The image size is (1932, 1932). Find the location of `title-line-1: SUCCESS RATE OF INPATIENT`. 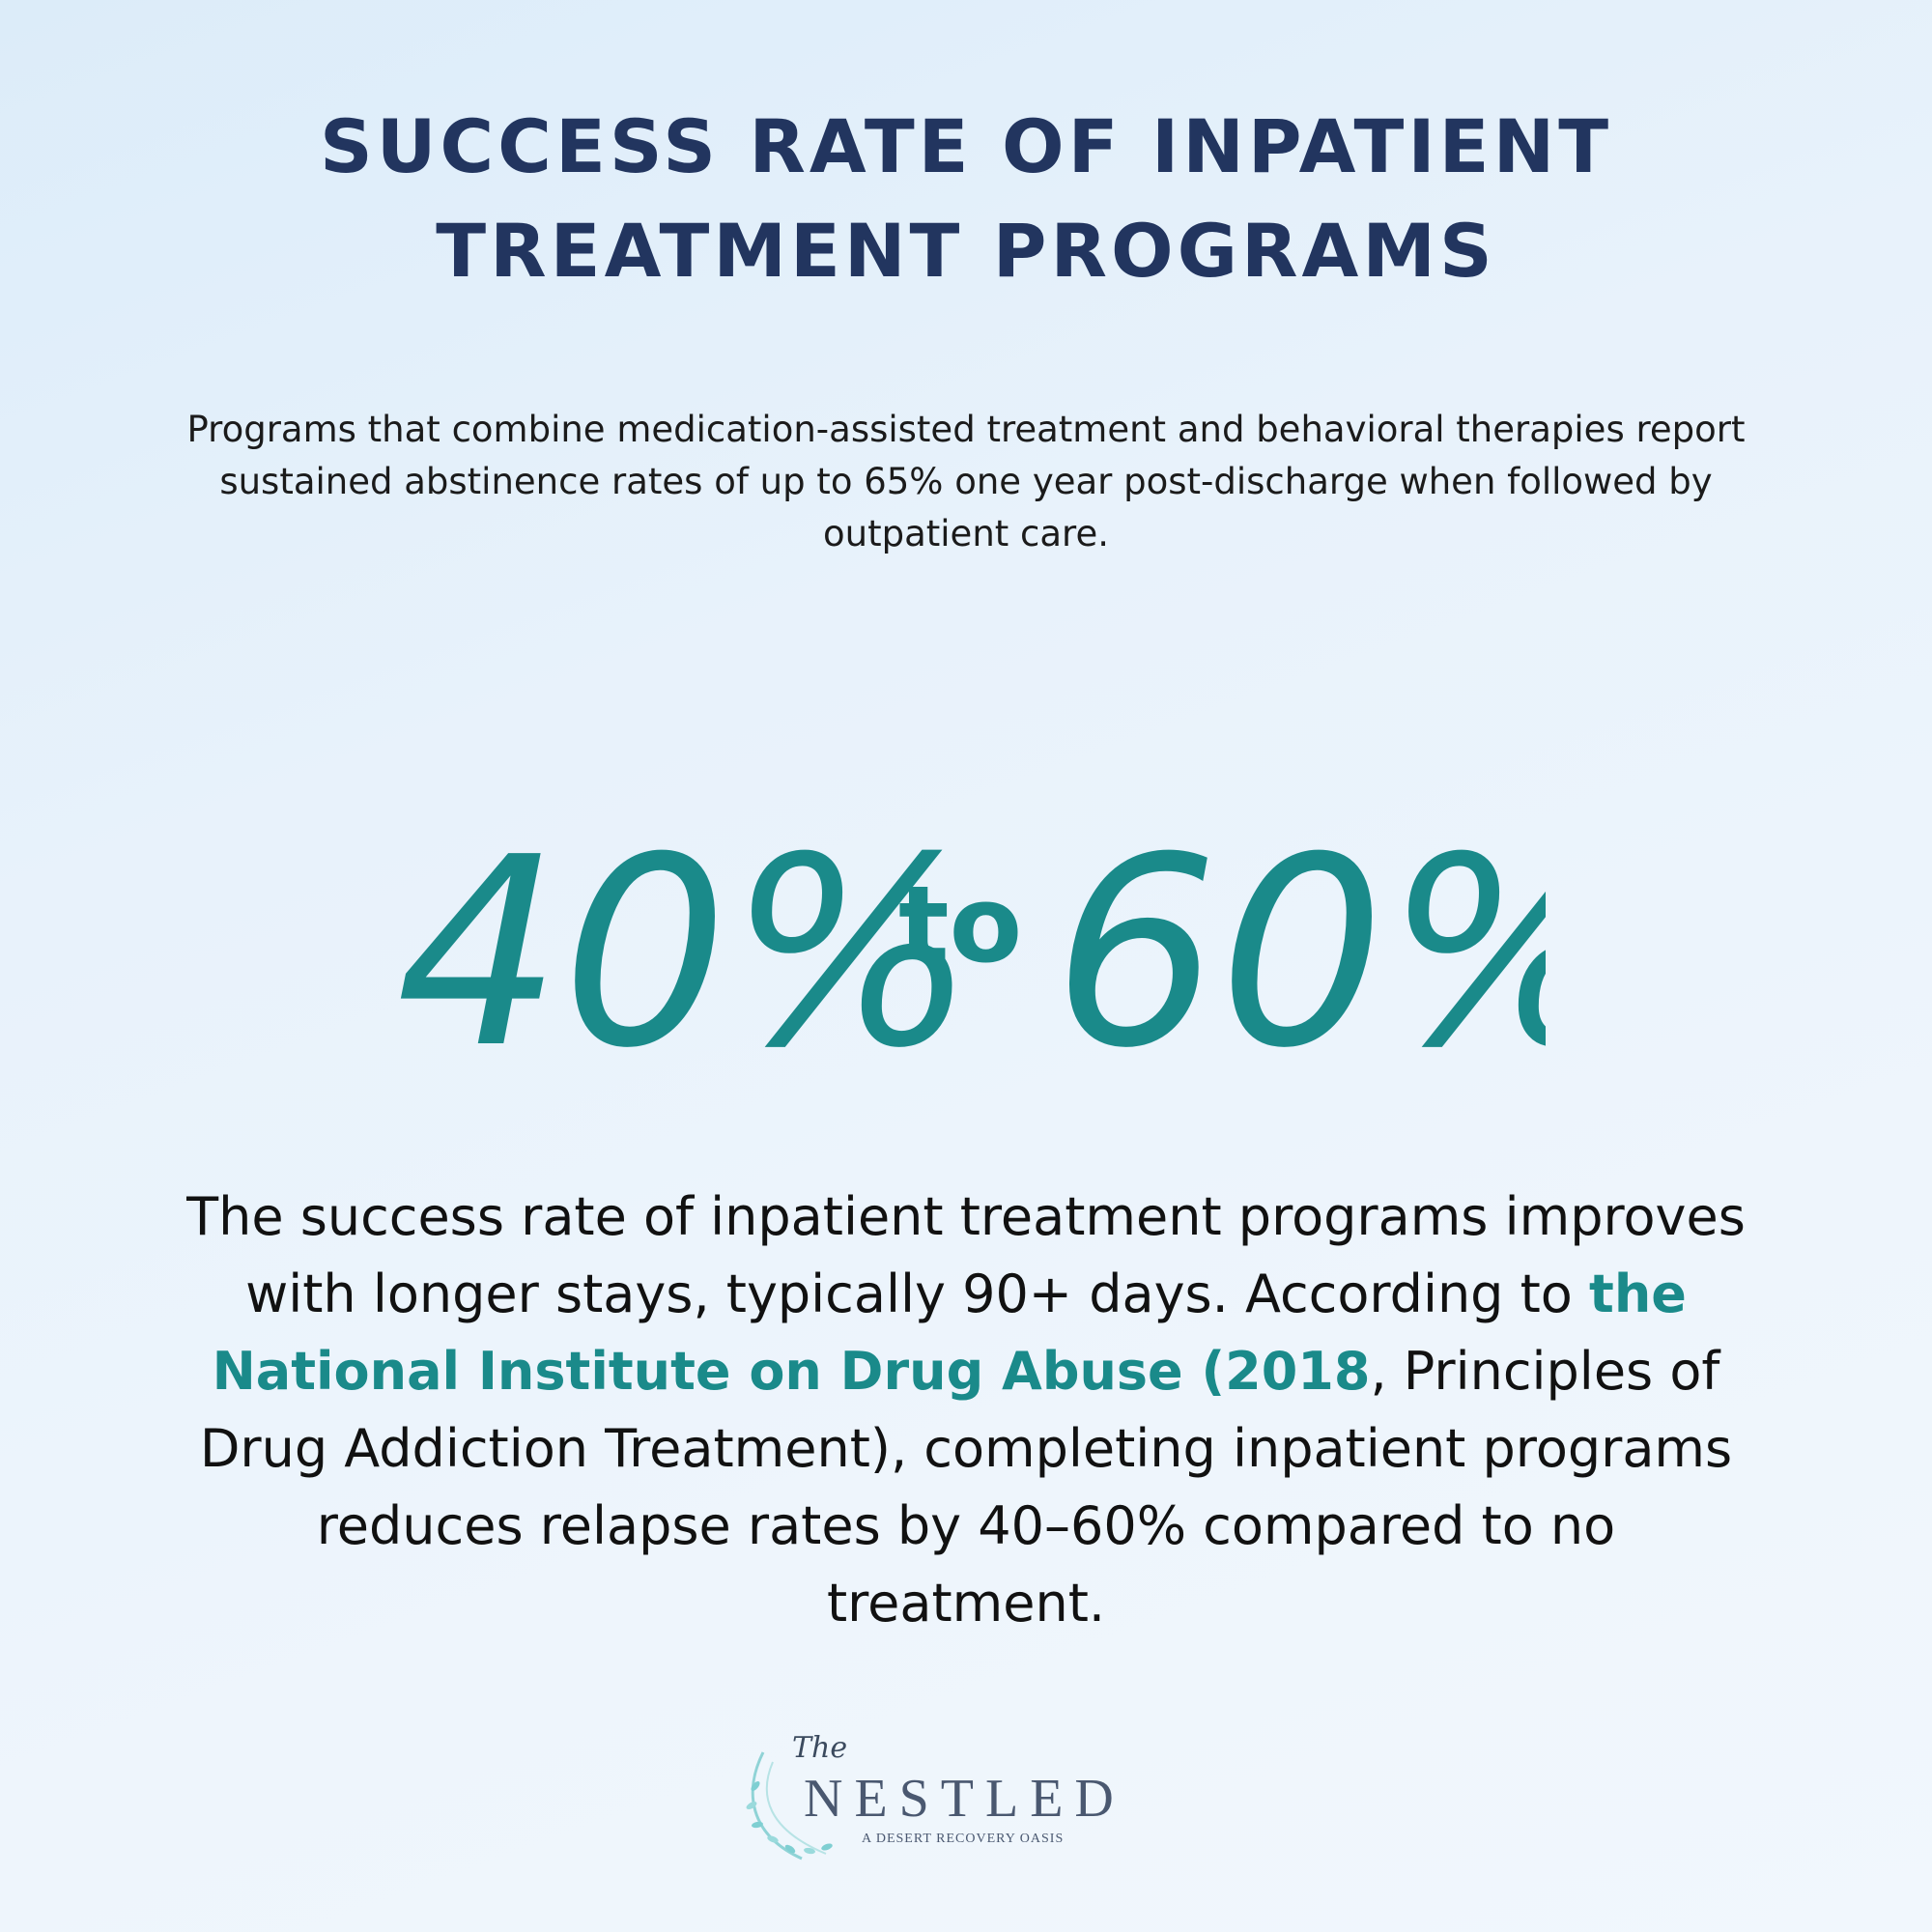

title-line-1: SUCCESS RATE OF INPATIENT is located at coordinates (966, 146).